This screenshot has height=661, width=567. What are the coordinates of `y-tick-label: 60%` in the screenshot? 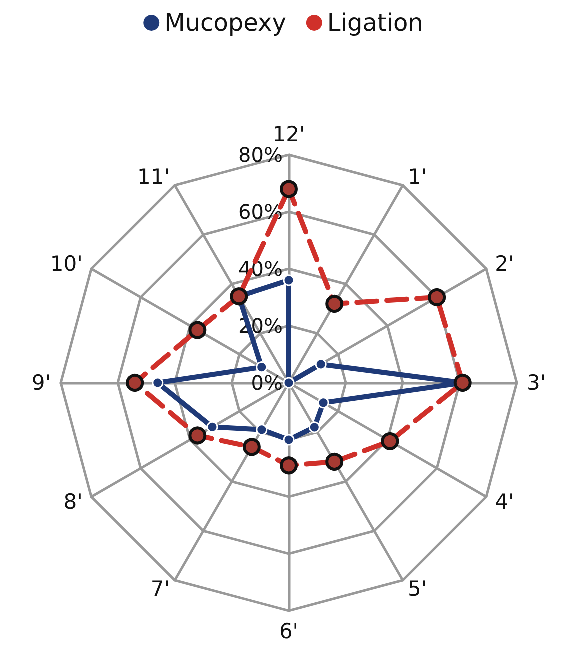 It's located at (260, 212).